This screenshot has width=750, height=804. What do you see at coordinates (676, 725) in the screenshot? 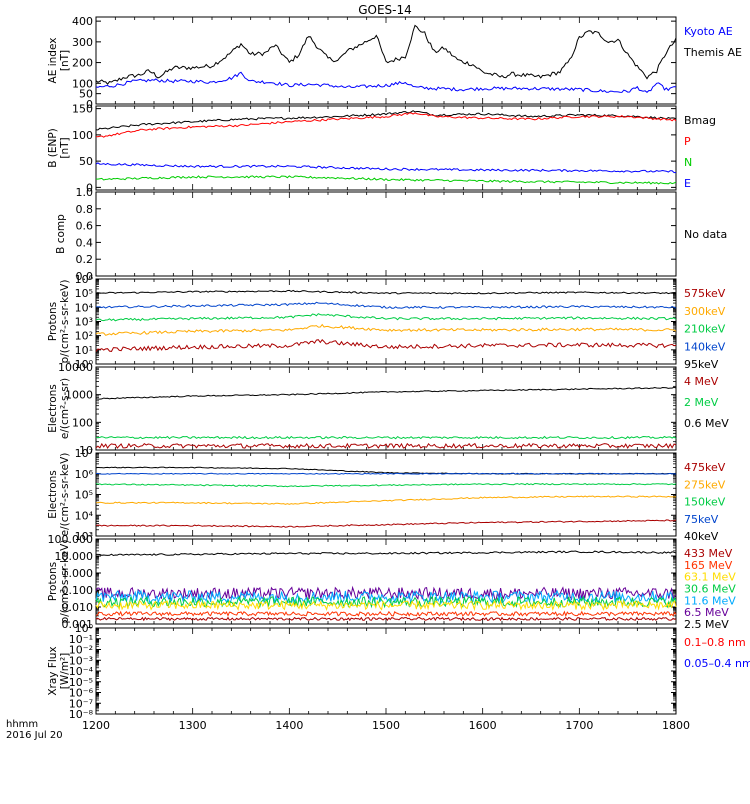
I see `x-tick-label: 1800` at bounding box center [676, 725].